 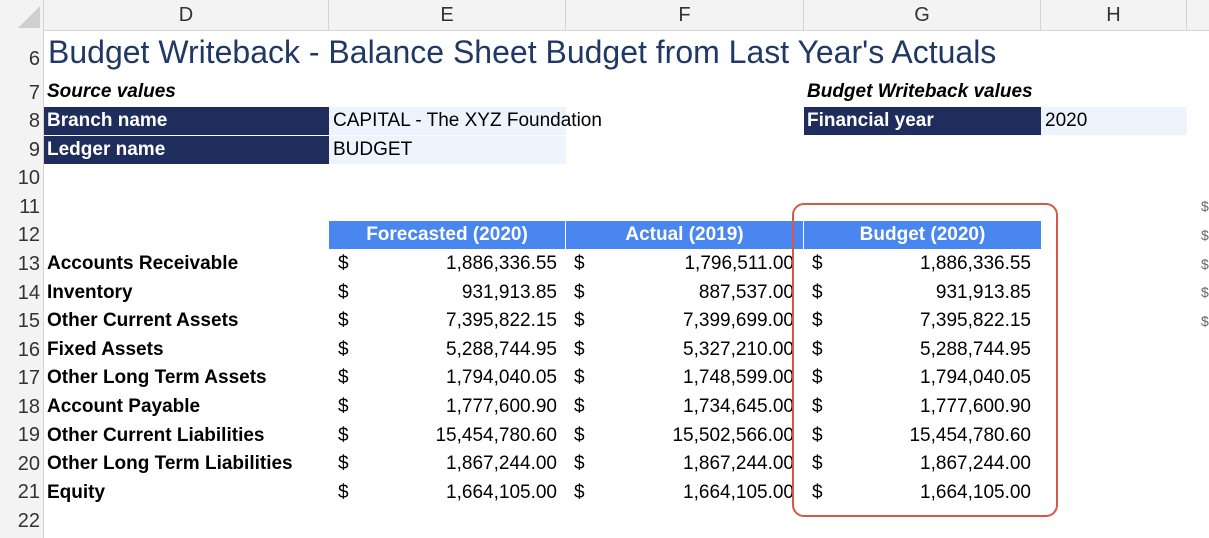 What do you see at coordinates (28, 521) in the screenshot?
I see `row-header-22: 22` at bounding box center [28, 521].